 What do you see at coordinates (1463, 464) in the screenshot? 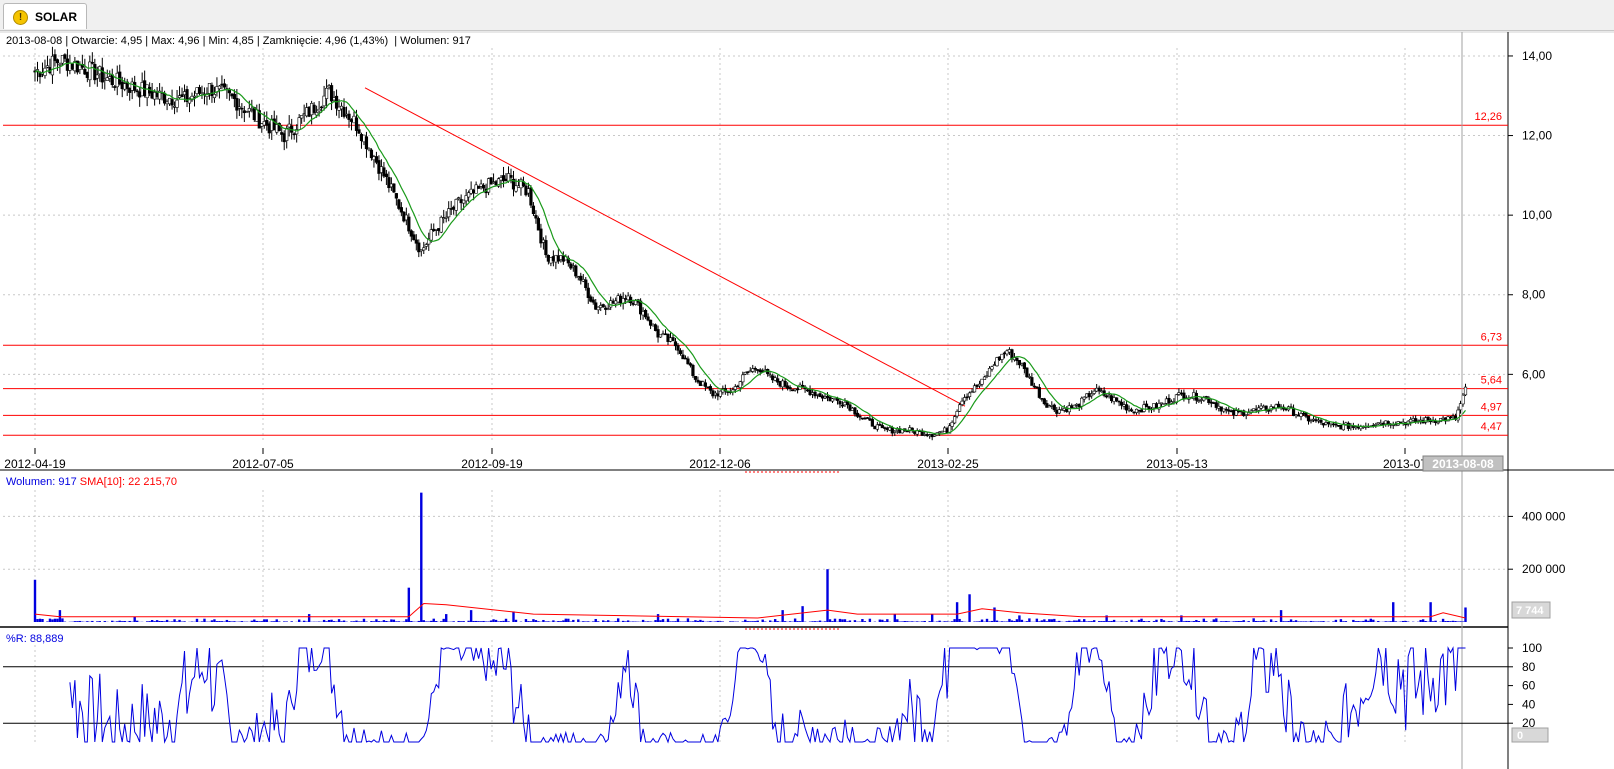
I see `cursor-date-label: 2013-08-08` at bounding box center [1463, 464].